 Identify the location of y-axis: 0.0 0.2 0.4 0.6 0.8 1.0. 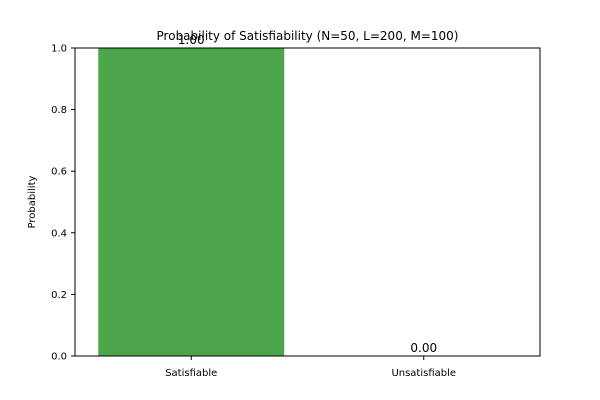
(63, 203).